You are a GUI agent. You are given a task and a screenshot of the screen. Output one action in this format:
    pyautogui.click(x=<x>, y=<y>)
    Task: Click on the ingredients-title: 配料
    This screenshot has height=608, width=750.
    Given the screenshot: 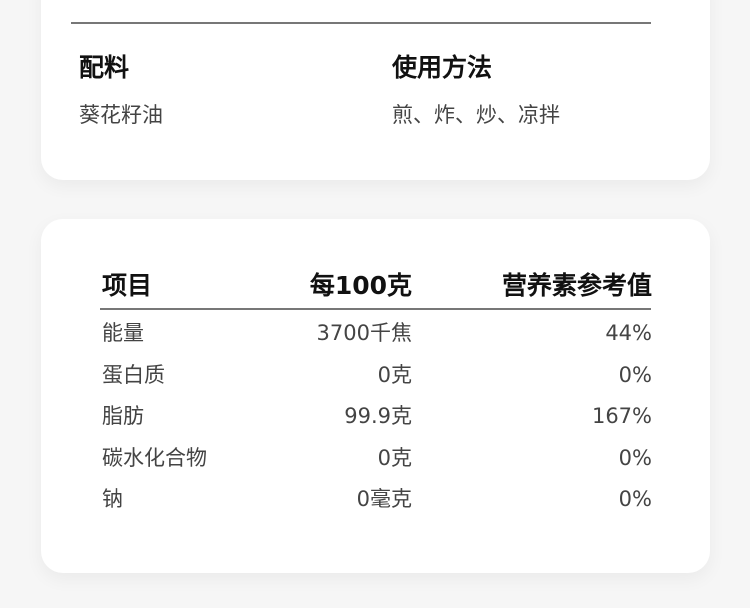 What is the action you would take?
    pyautogui.click(x=104, y=67)
    